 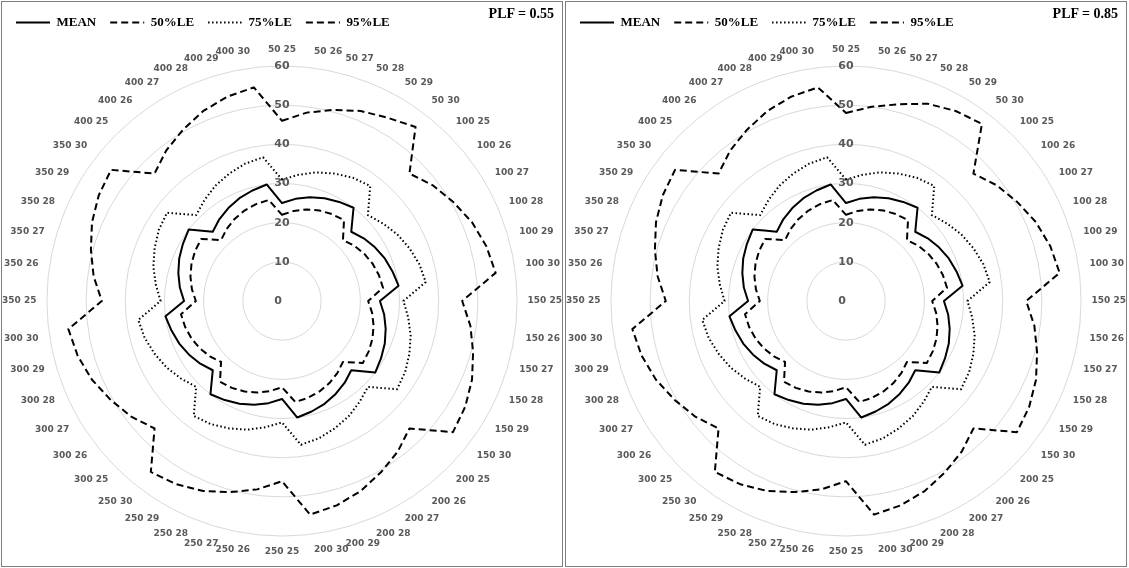 I want to click on spoke-label: 150 28, so click(x=1090, y=399).